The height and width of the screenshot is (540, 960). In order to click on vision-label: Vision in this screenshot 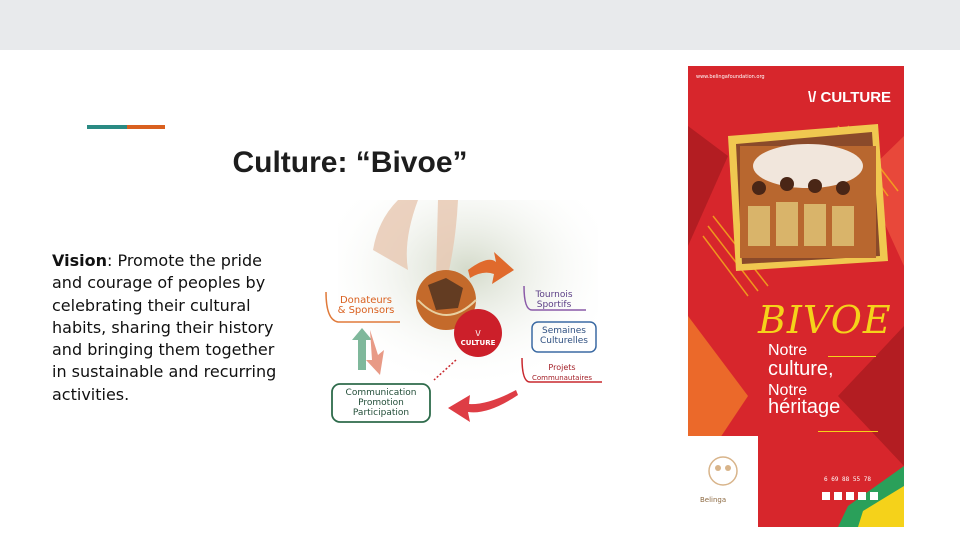, I will do `click(79, 260)`.